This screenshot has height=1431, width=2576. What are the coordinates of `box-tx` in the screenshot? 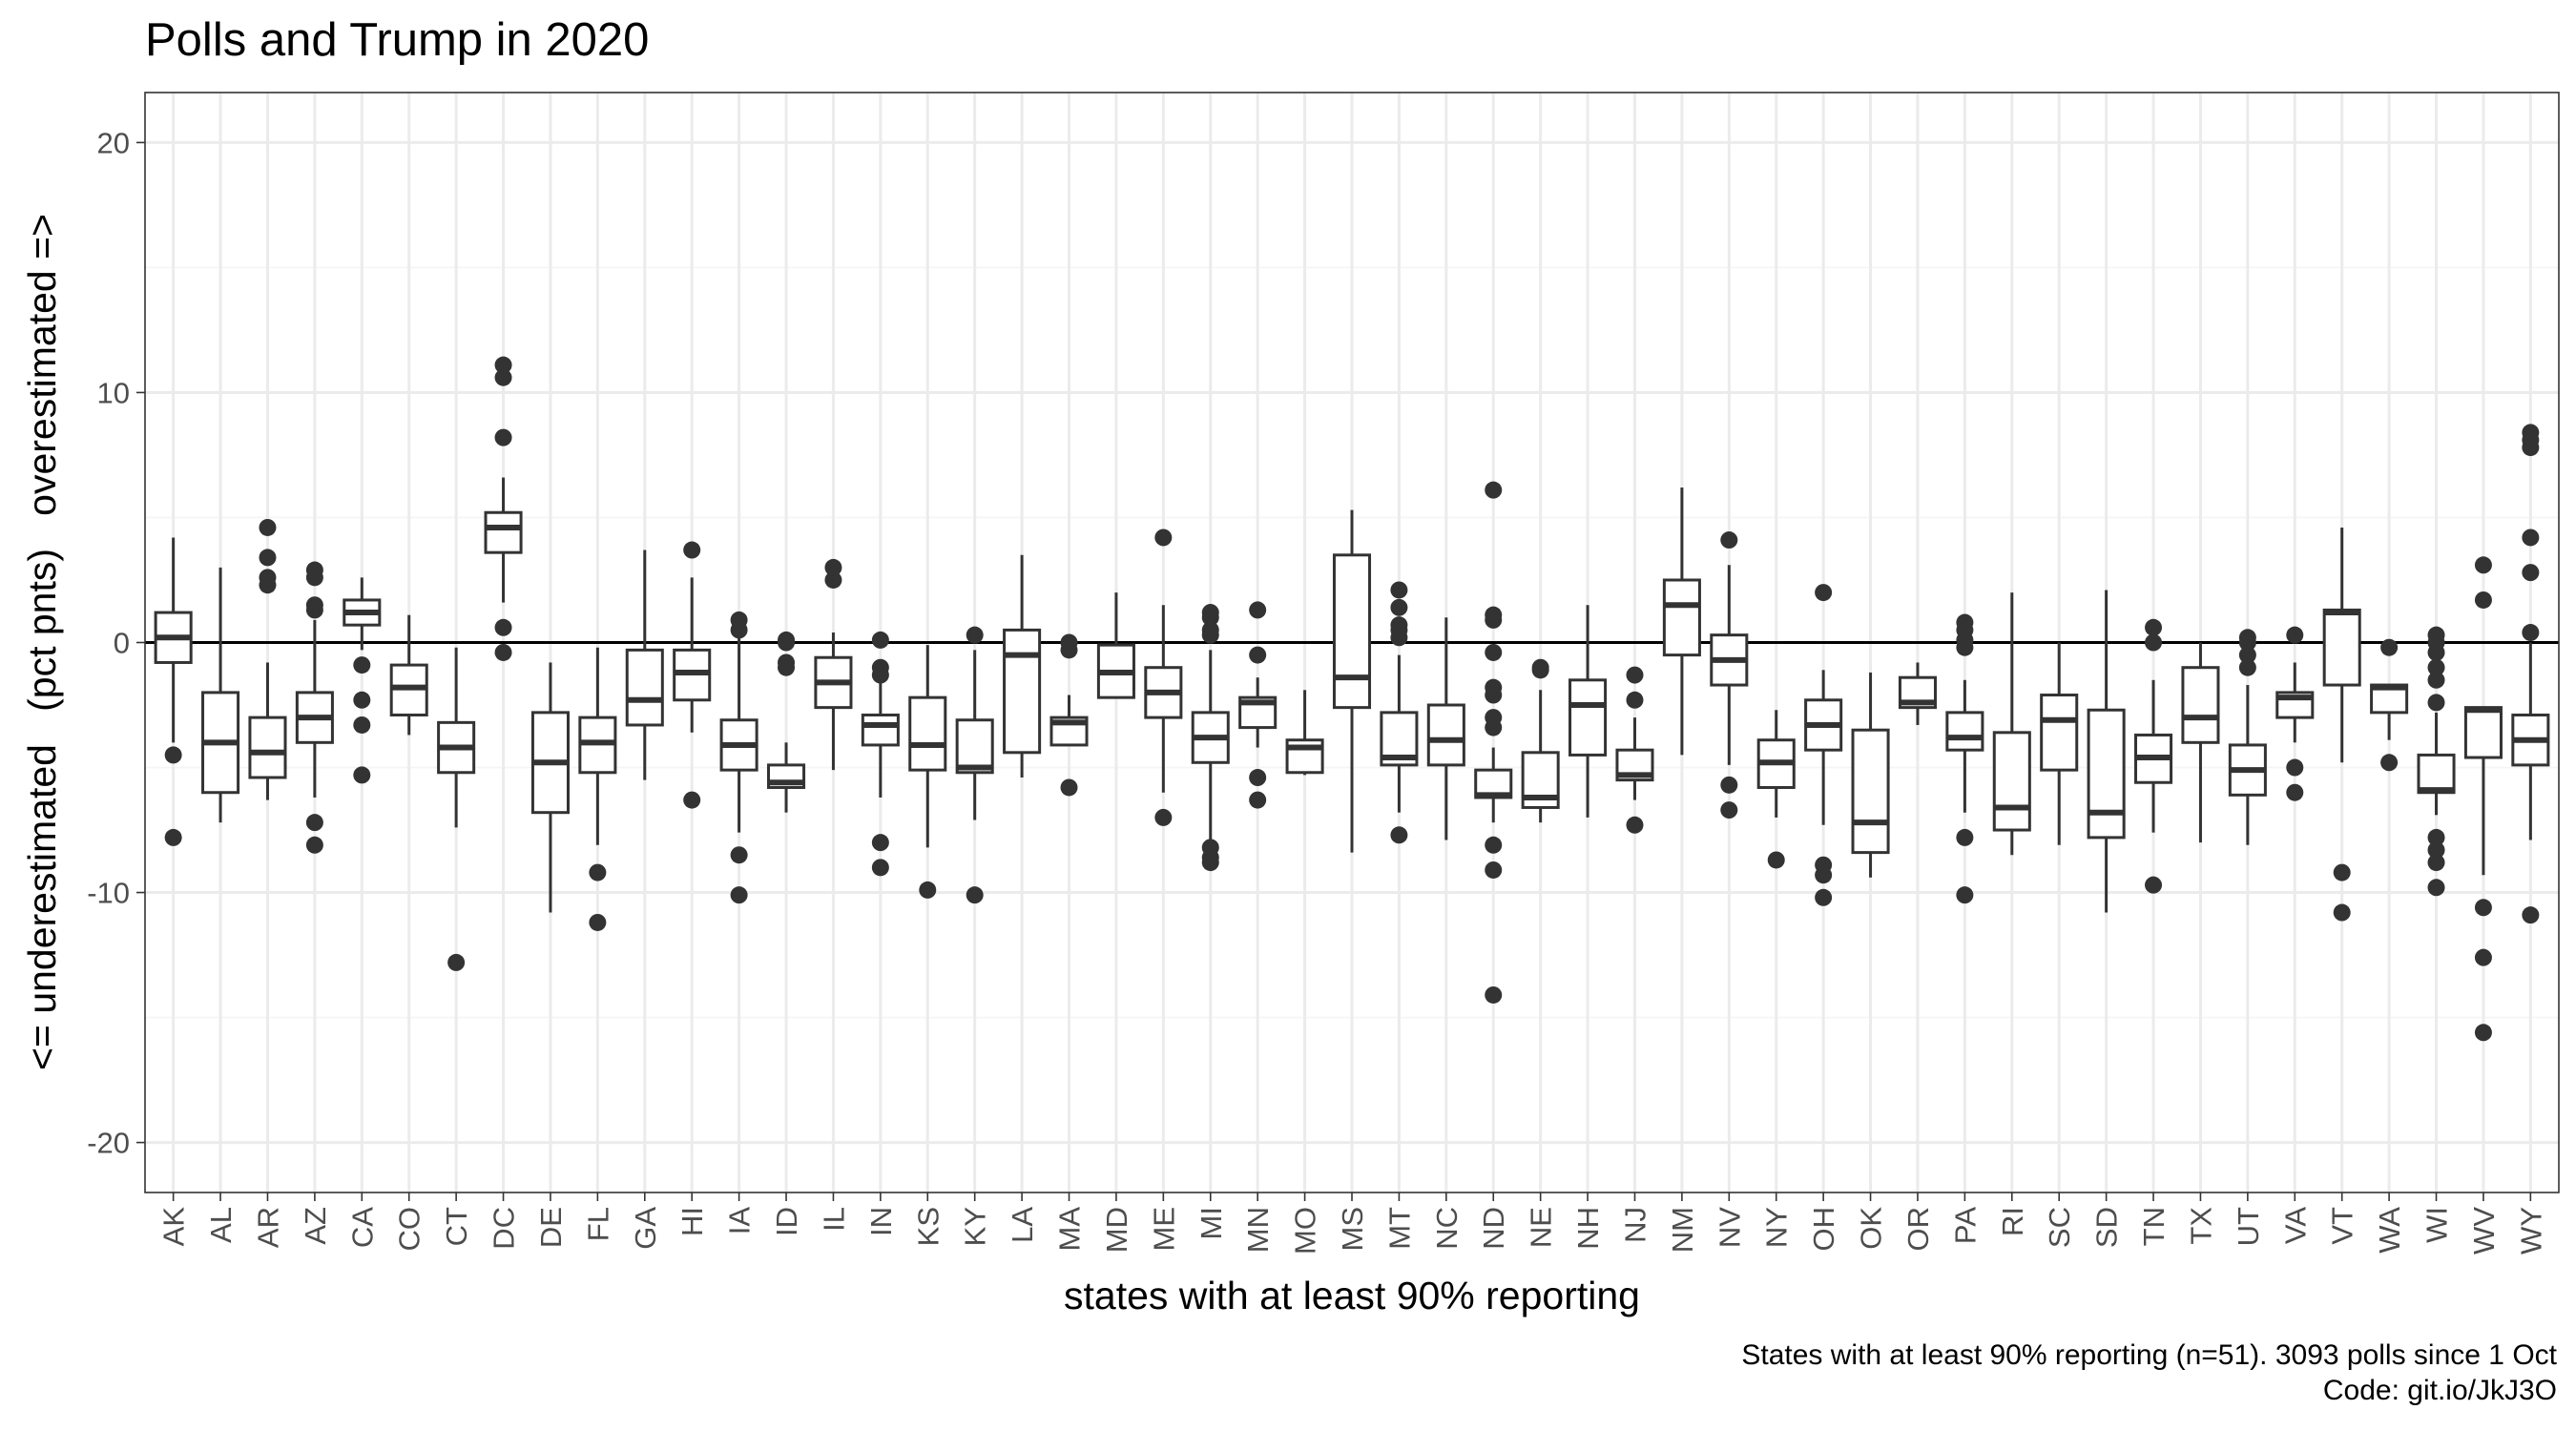 It's located at (2200, 743).